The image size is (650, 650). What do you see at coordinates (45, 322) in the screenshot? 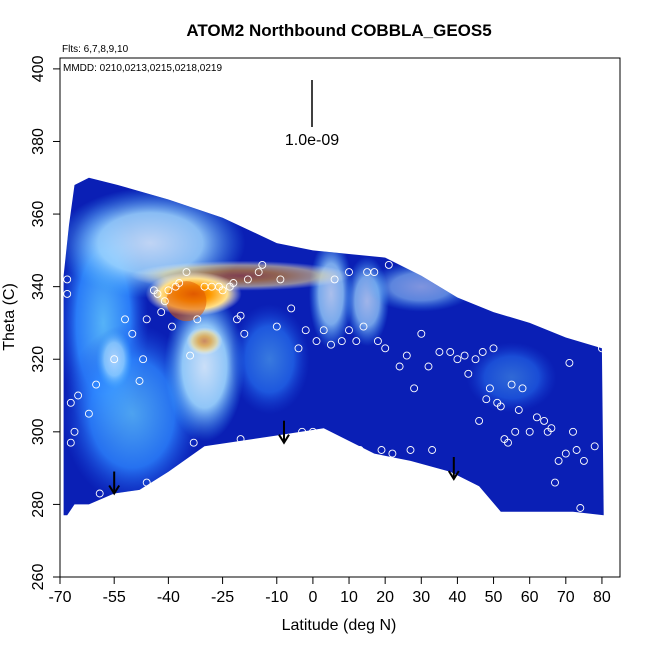
I see `y-axis: 260 280 300 320 340 360 380 400` at bounding box center [45, 322].